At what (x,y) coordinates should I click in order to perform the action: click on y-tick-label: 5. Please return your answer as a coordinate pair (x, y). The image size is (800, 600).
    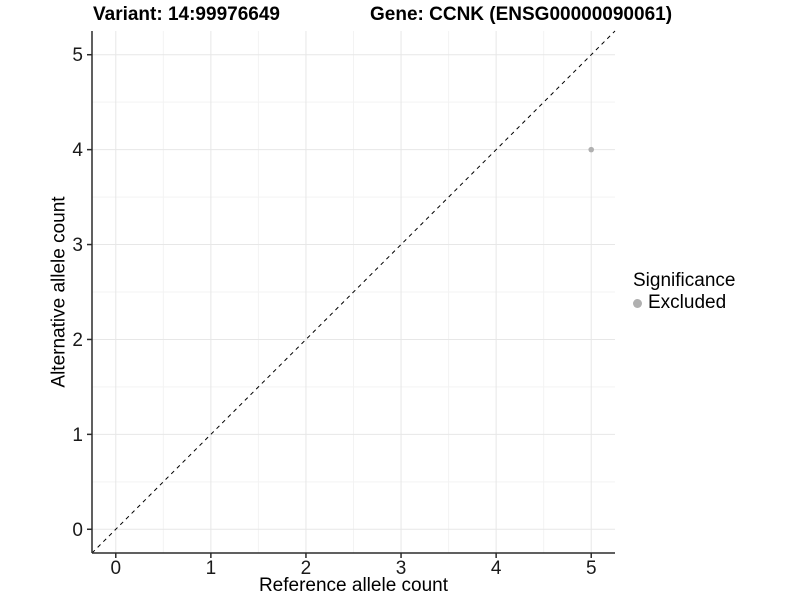
    Looking at the image, I should click on (77, 55).